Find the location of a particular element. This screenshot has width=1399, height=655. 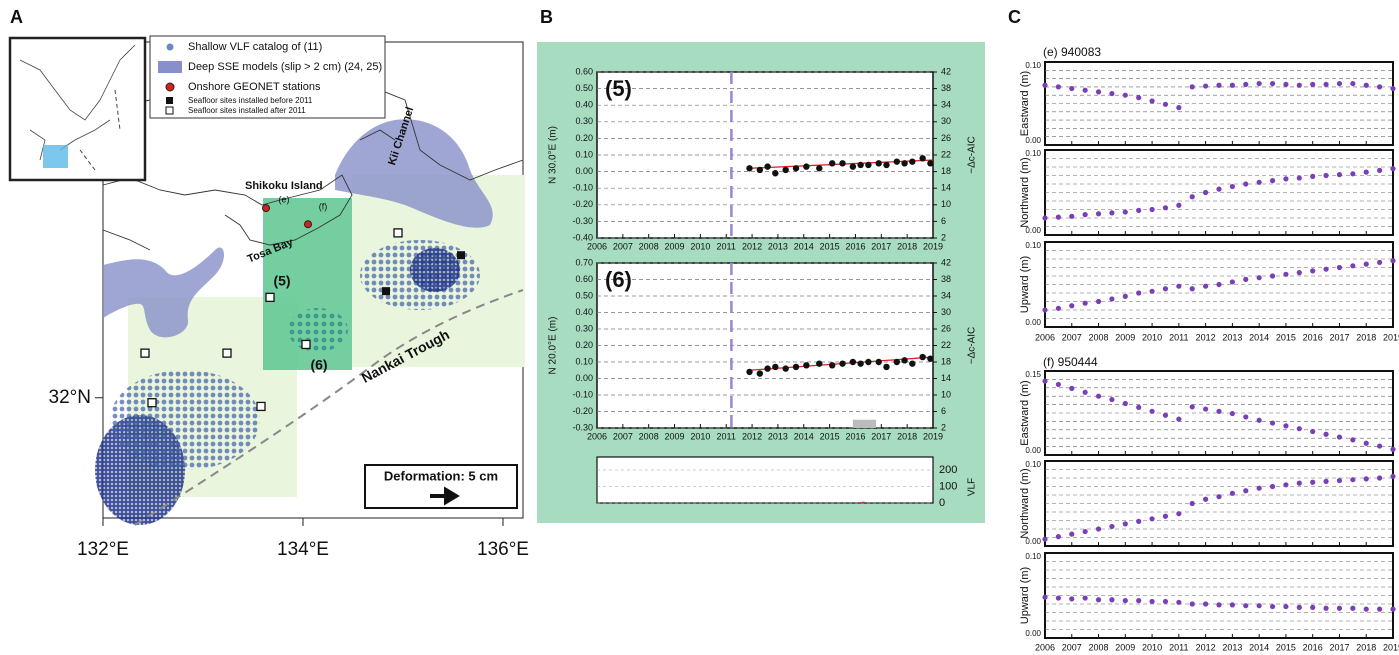

x-tick-label: 2012 is located at coordinates (752, 246).